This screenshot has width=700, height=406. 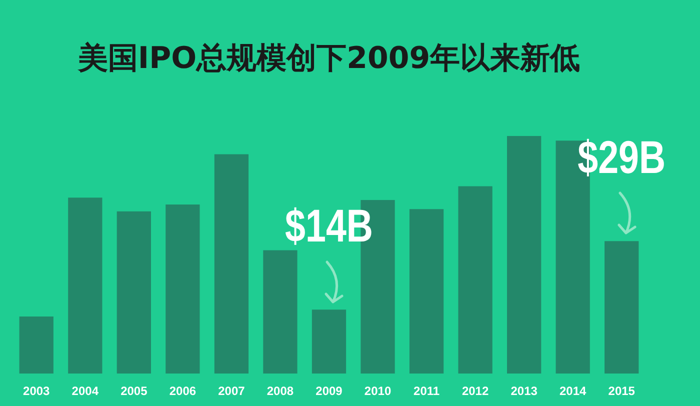 What do you see at coordinates (329, 391) in the screenshot?
I see `x-tick-label: 2009` at bounding box center [329, 391].